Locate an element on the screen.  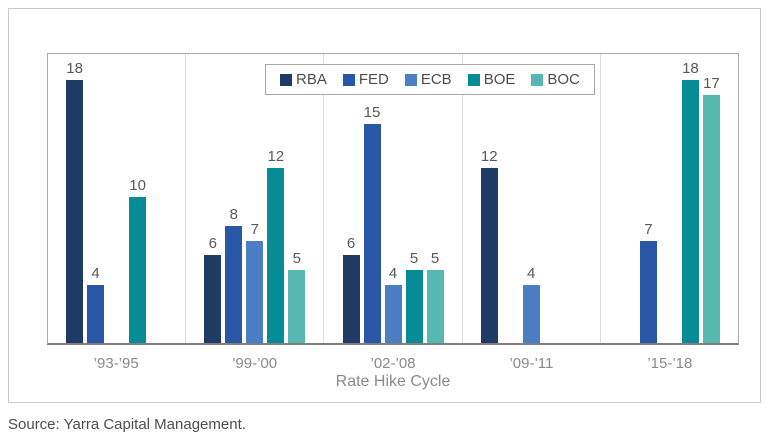
bar-slot-boe: 12 is located at coordinates (276, 198).